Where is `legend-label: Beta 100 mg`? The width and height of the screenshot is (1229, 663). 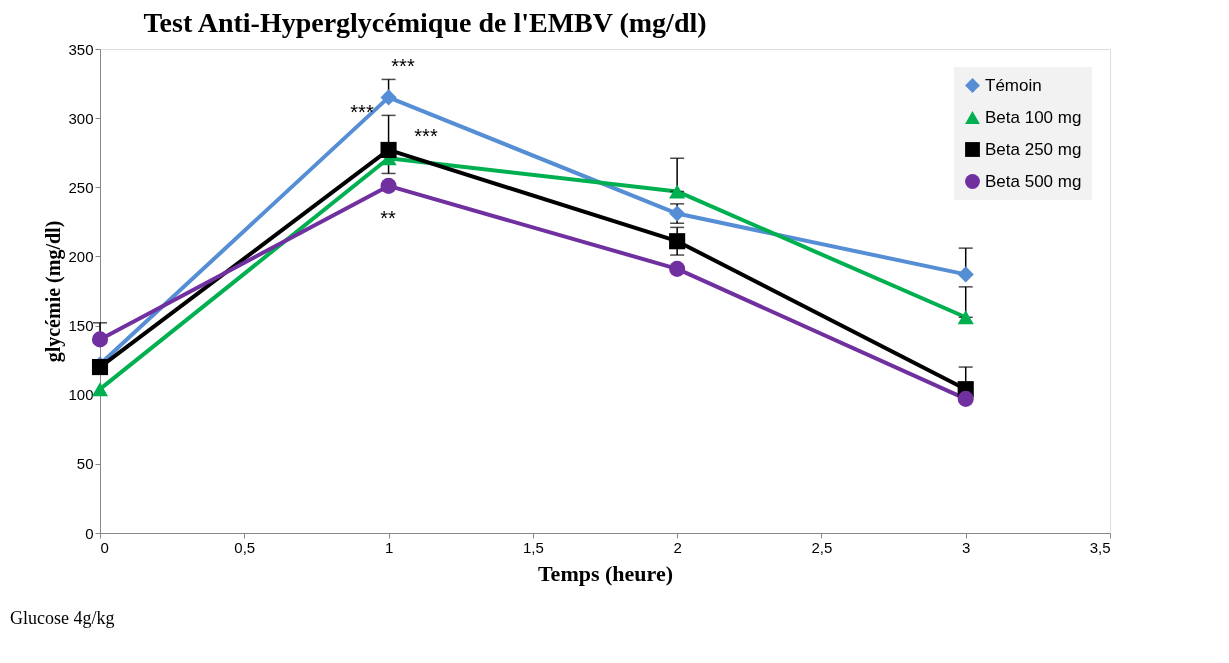
legend-label: Beta 100 mg is located at coordinates (1033, 117).